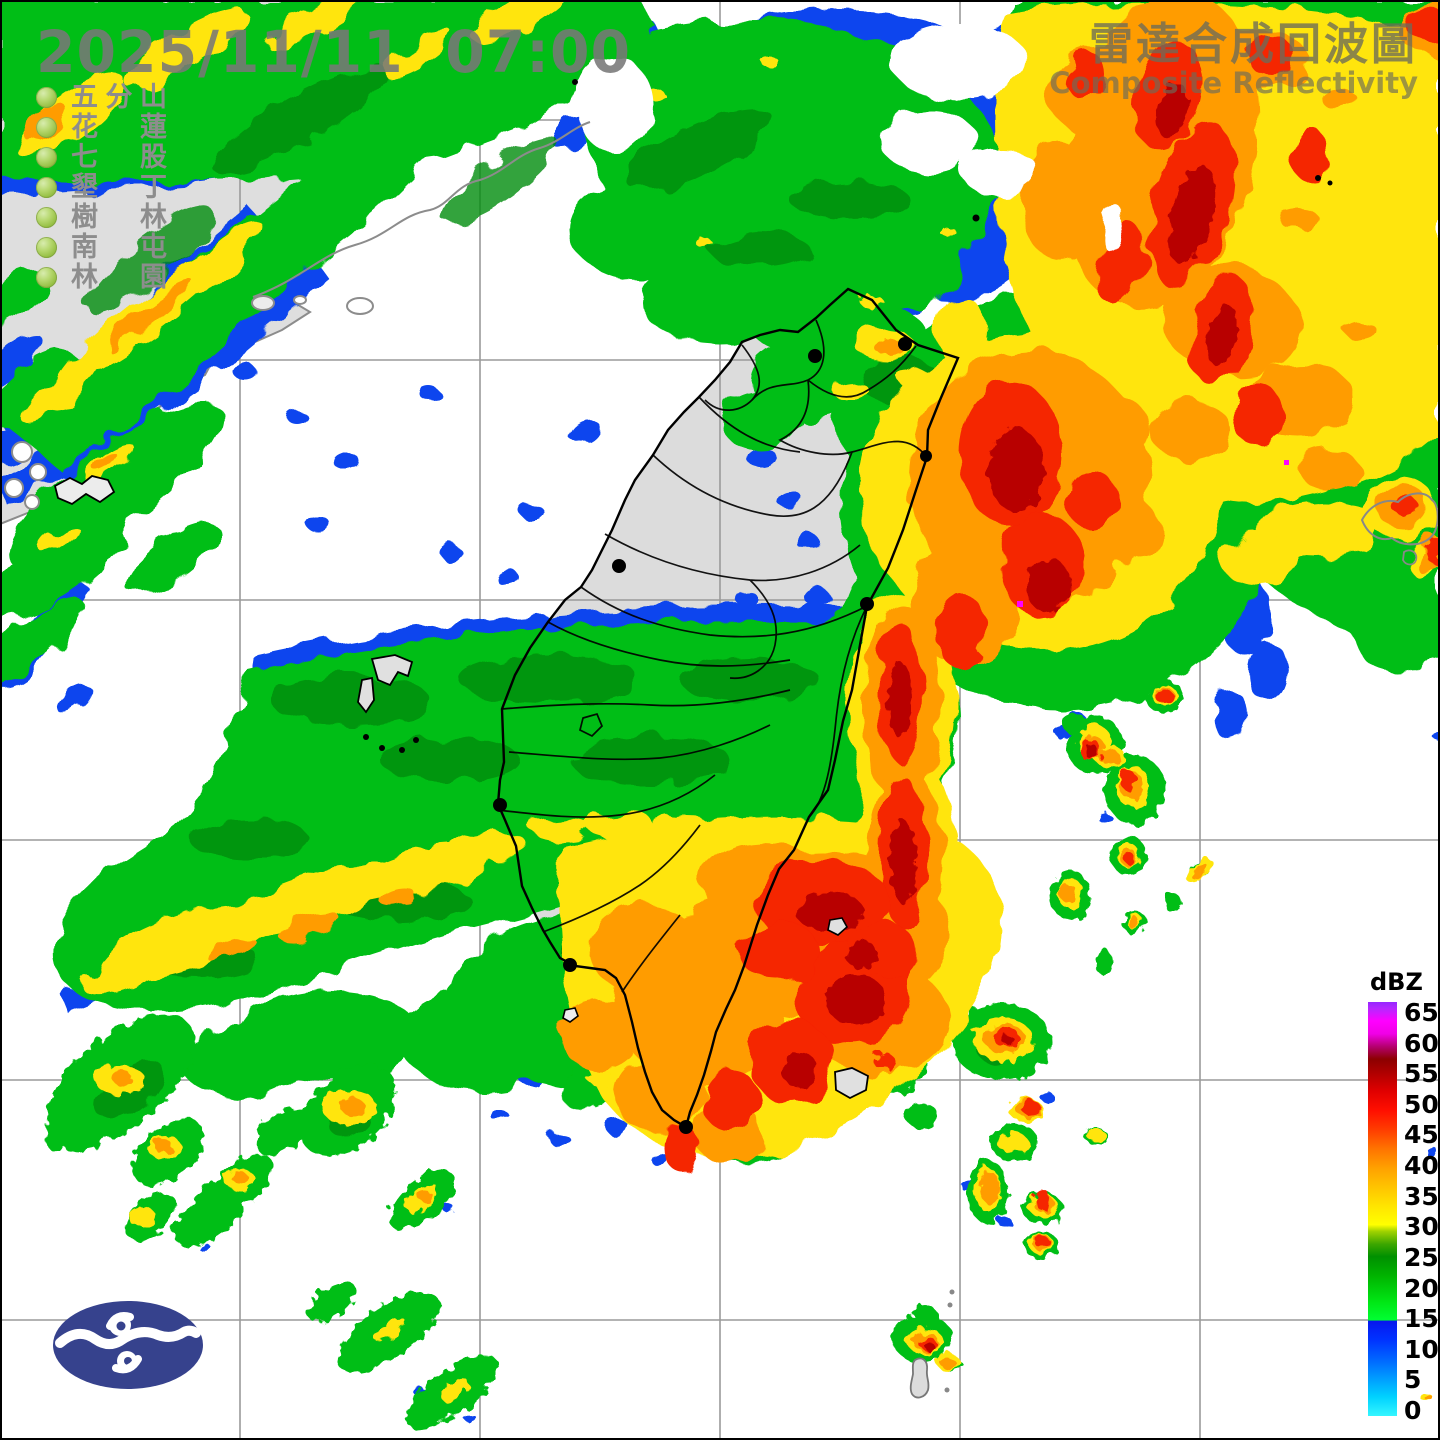 This screenshot has width=1440, height=1440. What do you see at coordinates (1382, 1209) in the screenshot?
I see `legend-color-bar` at bounding box center [1382, 1209].